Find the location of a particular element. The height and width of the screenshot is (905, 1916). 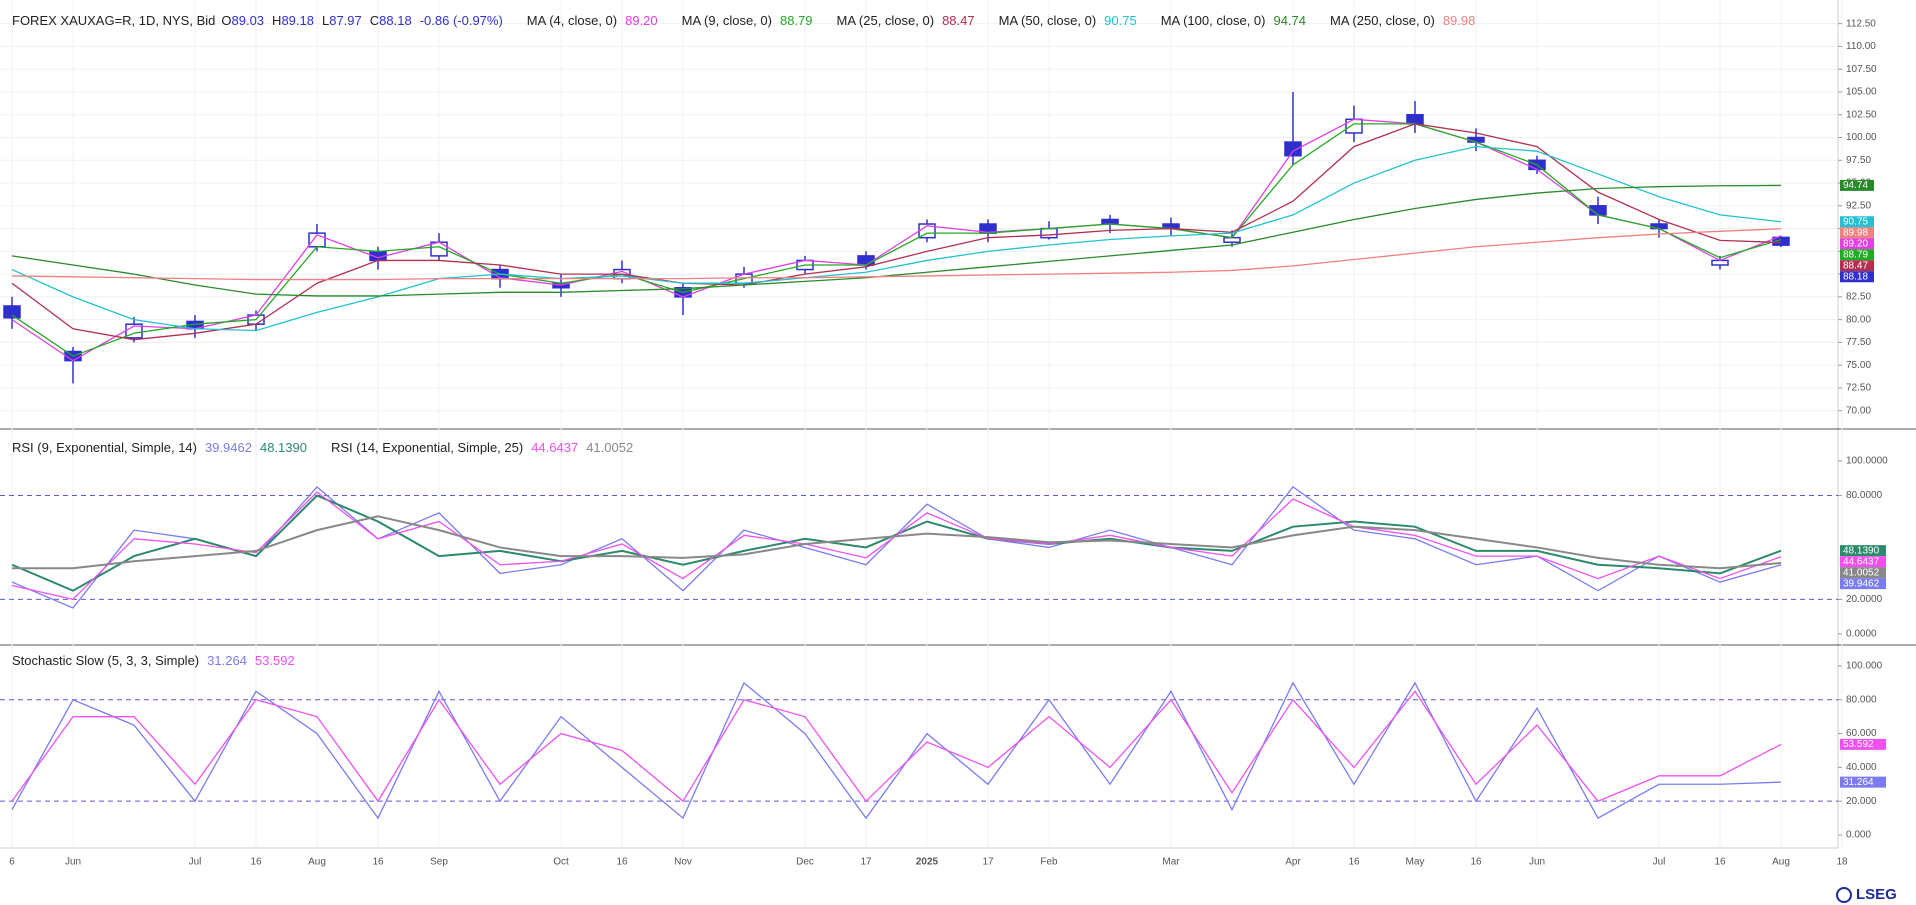

value-badge-label: 89.98 is located at coordinates (1855, 232).